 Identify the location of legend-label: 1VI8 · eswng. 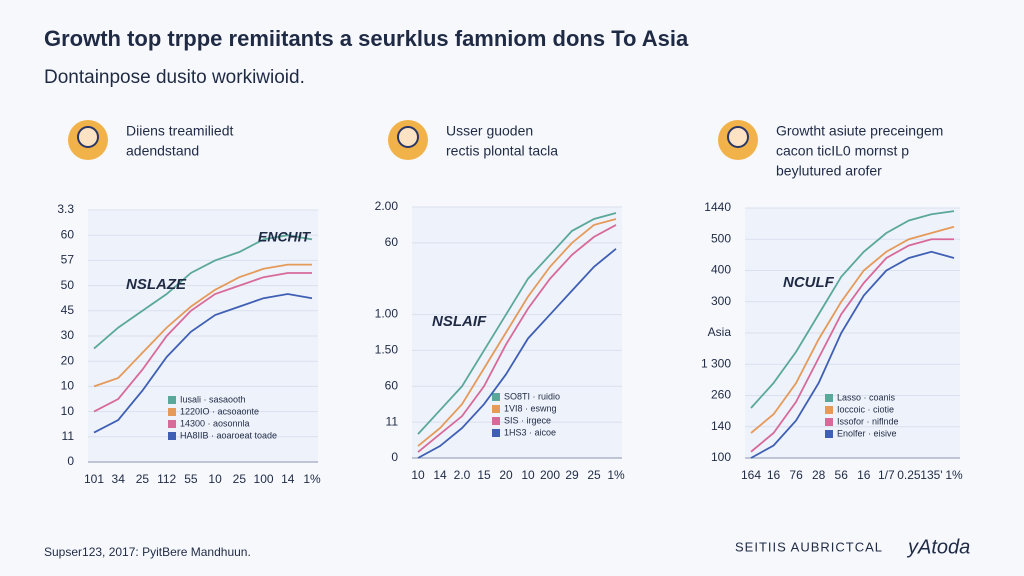
(530, 408).